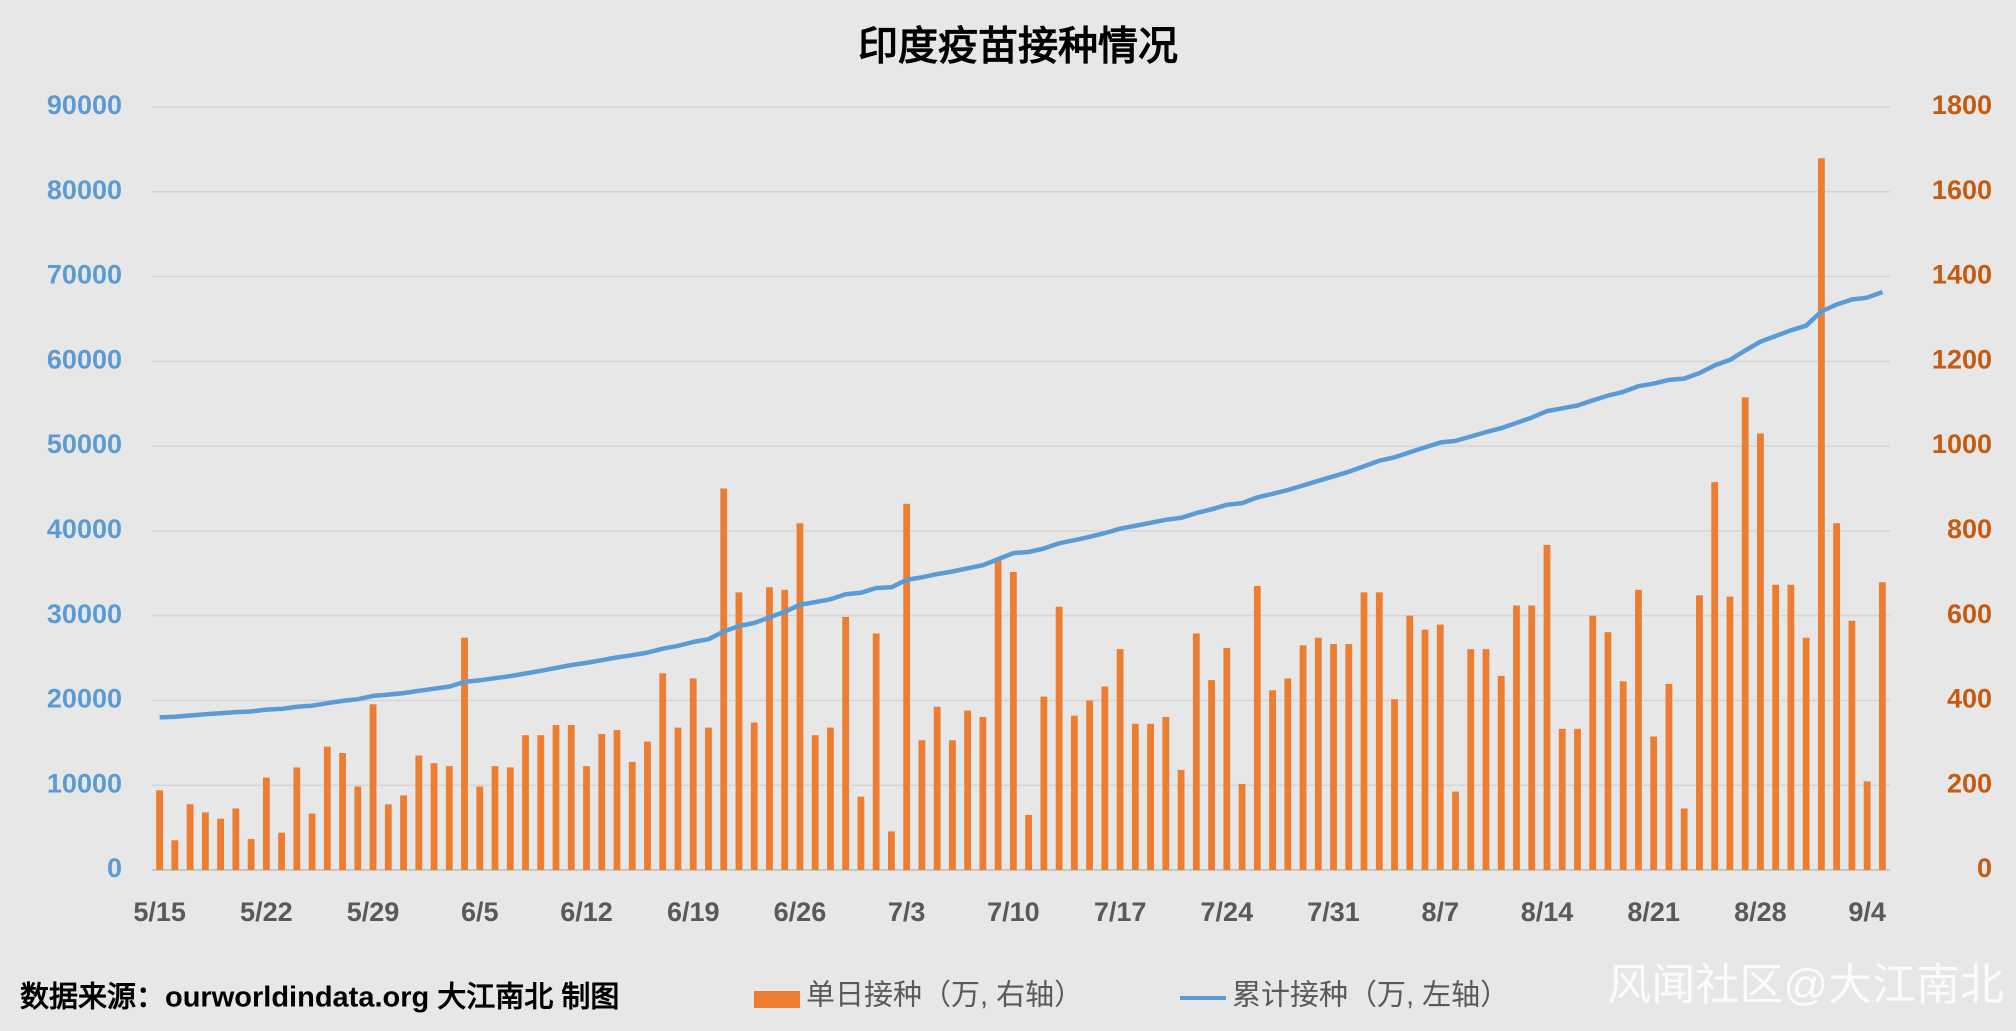 The image size is (2016, 1031). Describe the element at coordinates (1962, 444) in the screenshot. I see `y2-tick-label: 1000` at that location.